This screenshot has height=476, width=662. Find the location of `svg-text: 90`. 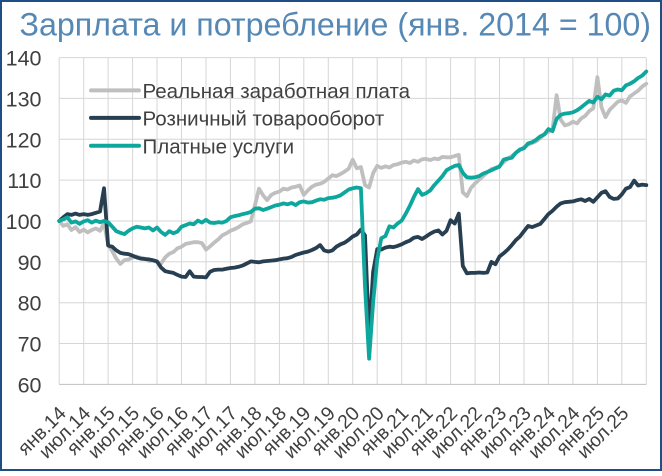

svg-text: 90 is located at coordinates (30, 263).